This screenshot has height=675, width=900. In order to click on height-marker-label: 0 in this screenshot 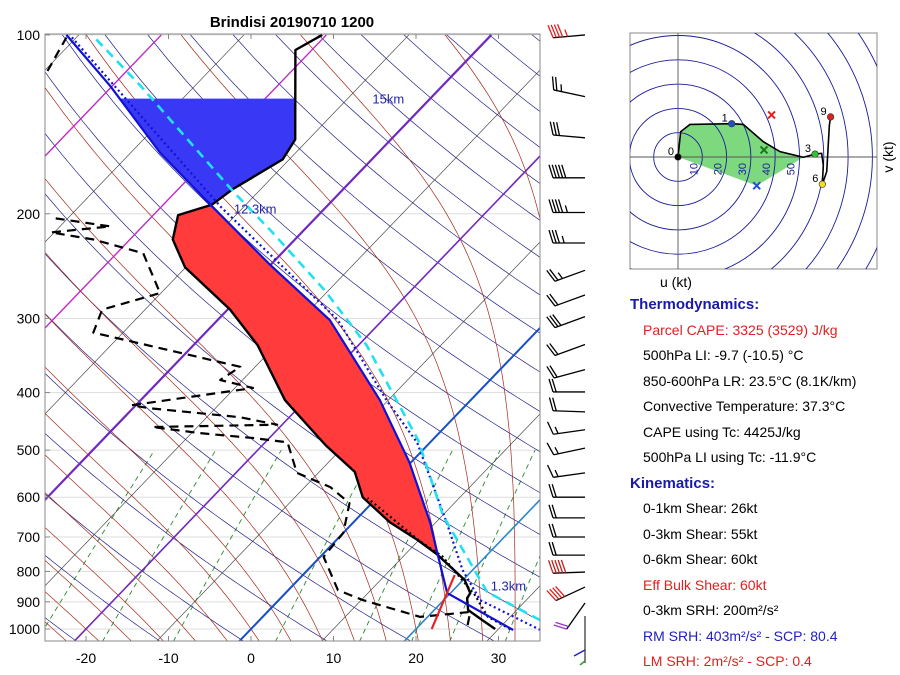, I will do `click(671, 152)`.